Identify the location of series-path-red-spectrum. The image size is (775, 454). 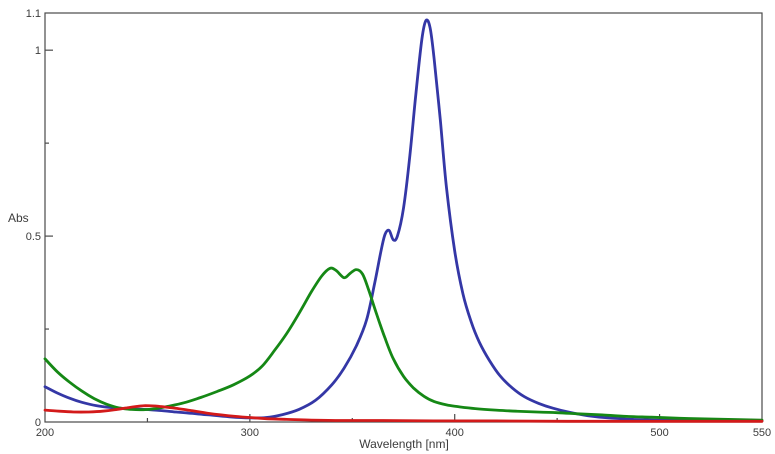
(403, 413).